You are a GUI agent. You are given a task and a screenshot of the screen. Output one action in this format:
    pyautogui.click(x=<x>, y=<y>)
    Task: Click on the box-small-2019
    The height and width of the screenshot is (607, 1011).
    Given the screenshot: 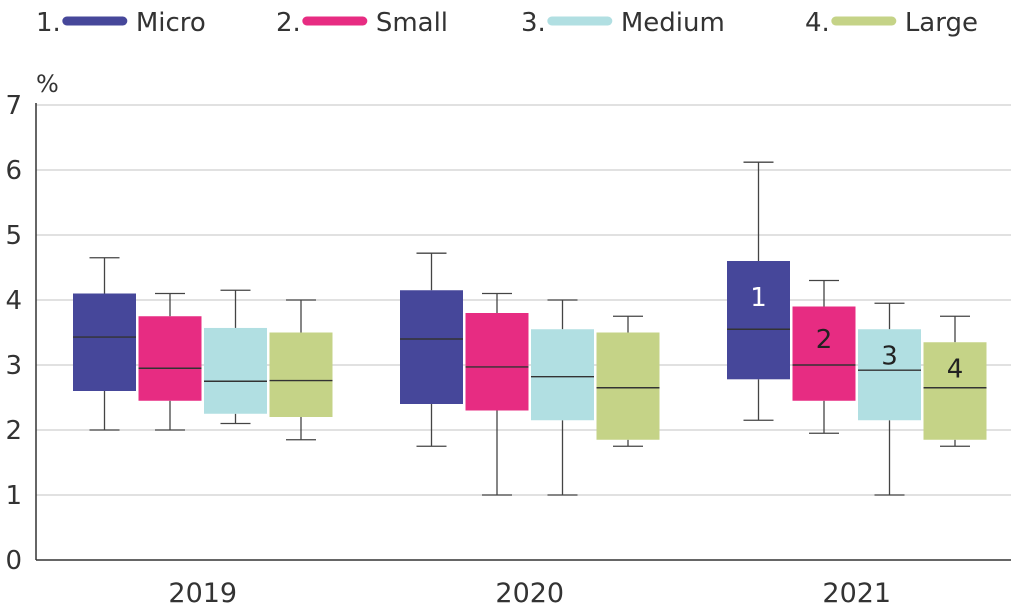 What is the action you would take?
    pyautogui.click(x=170, y=361)
    